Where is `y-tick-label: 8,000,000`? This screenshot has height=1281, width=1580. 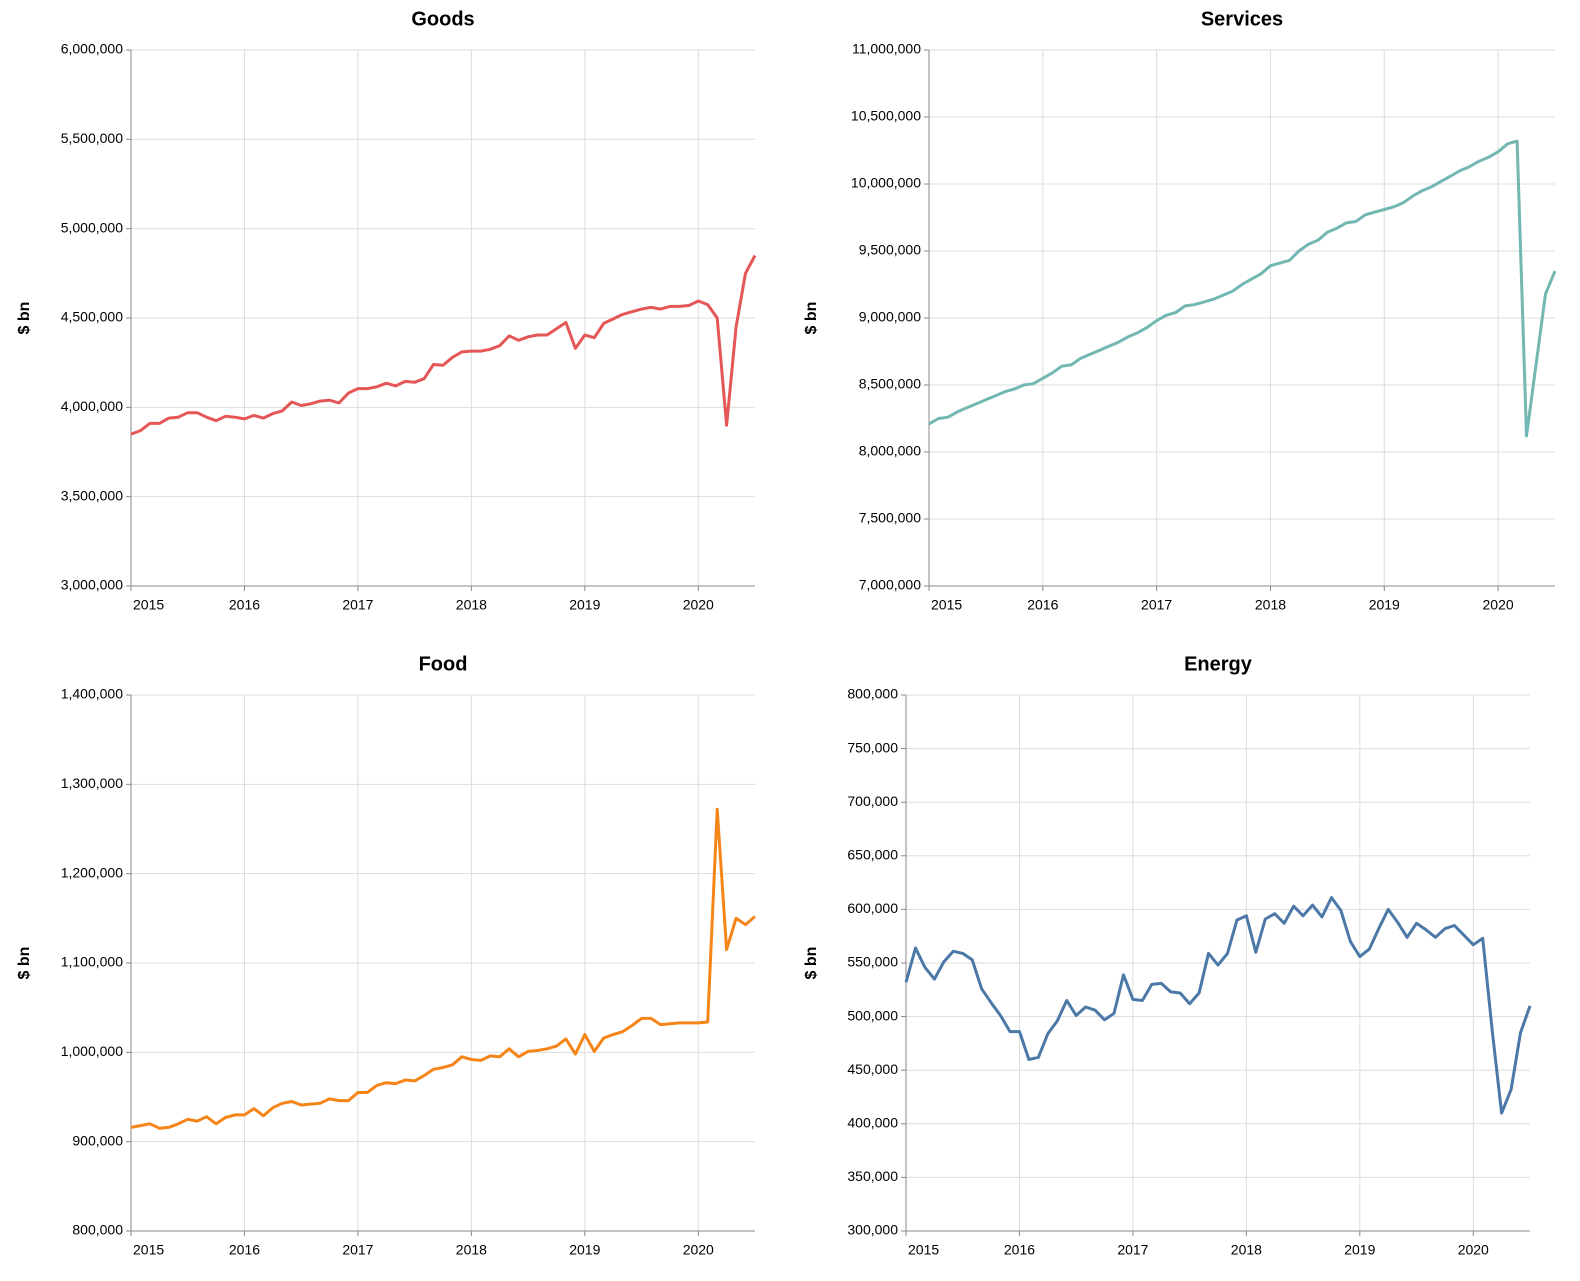
y-tick-label: 8,000,000 is located at coordinates (890, 451).